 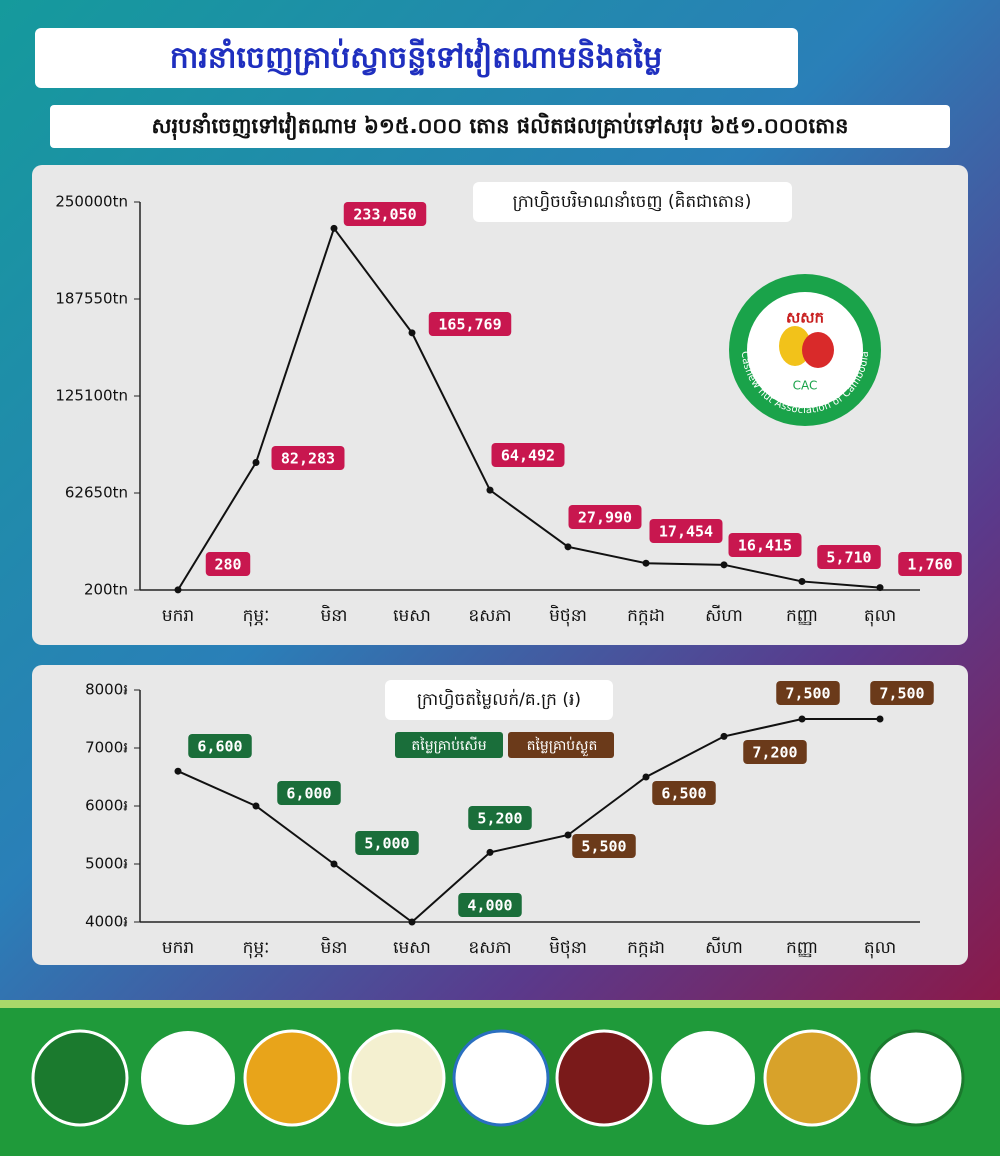 I want to click on value-label: 5,500, so click(x=603, y=847).